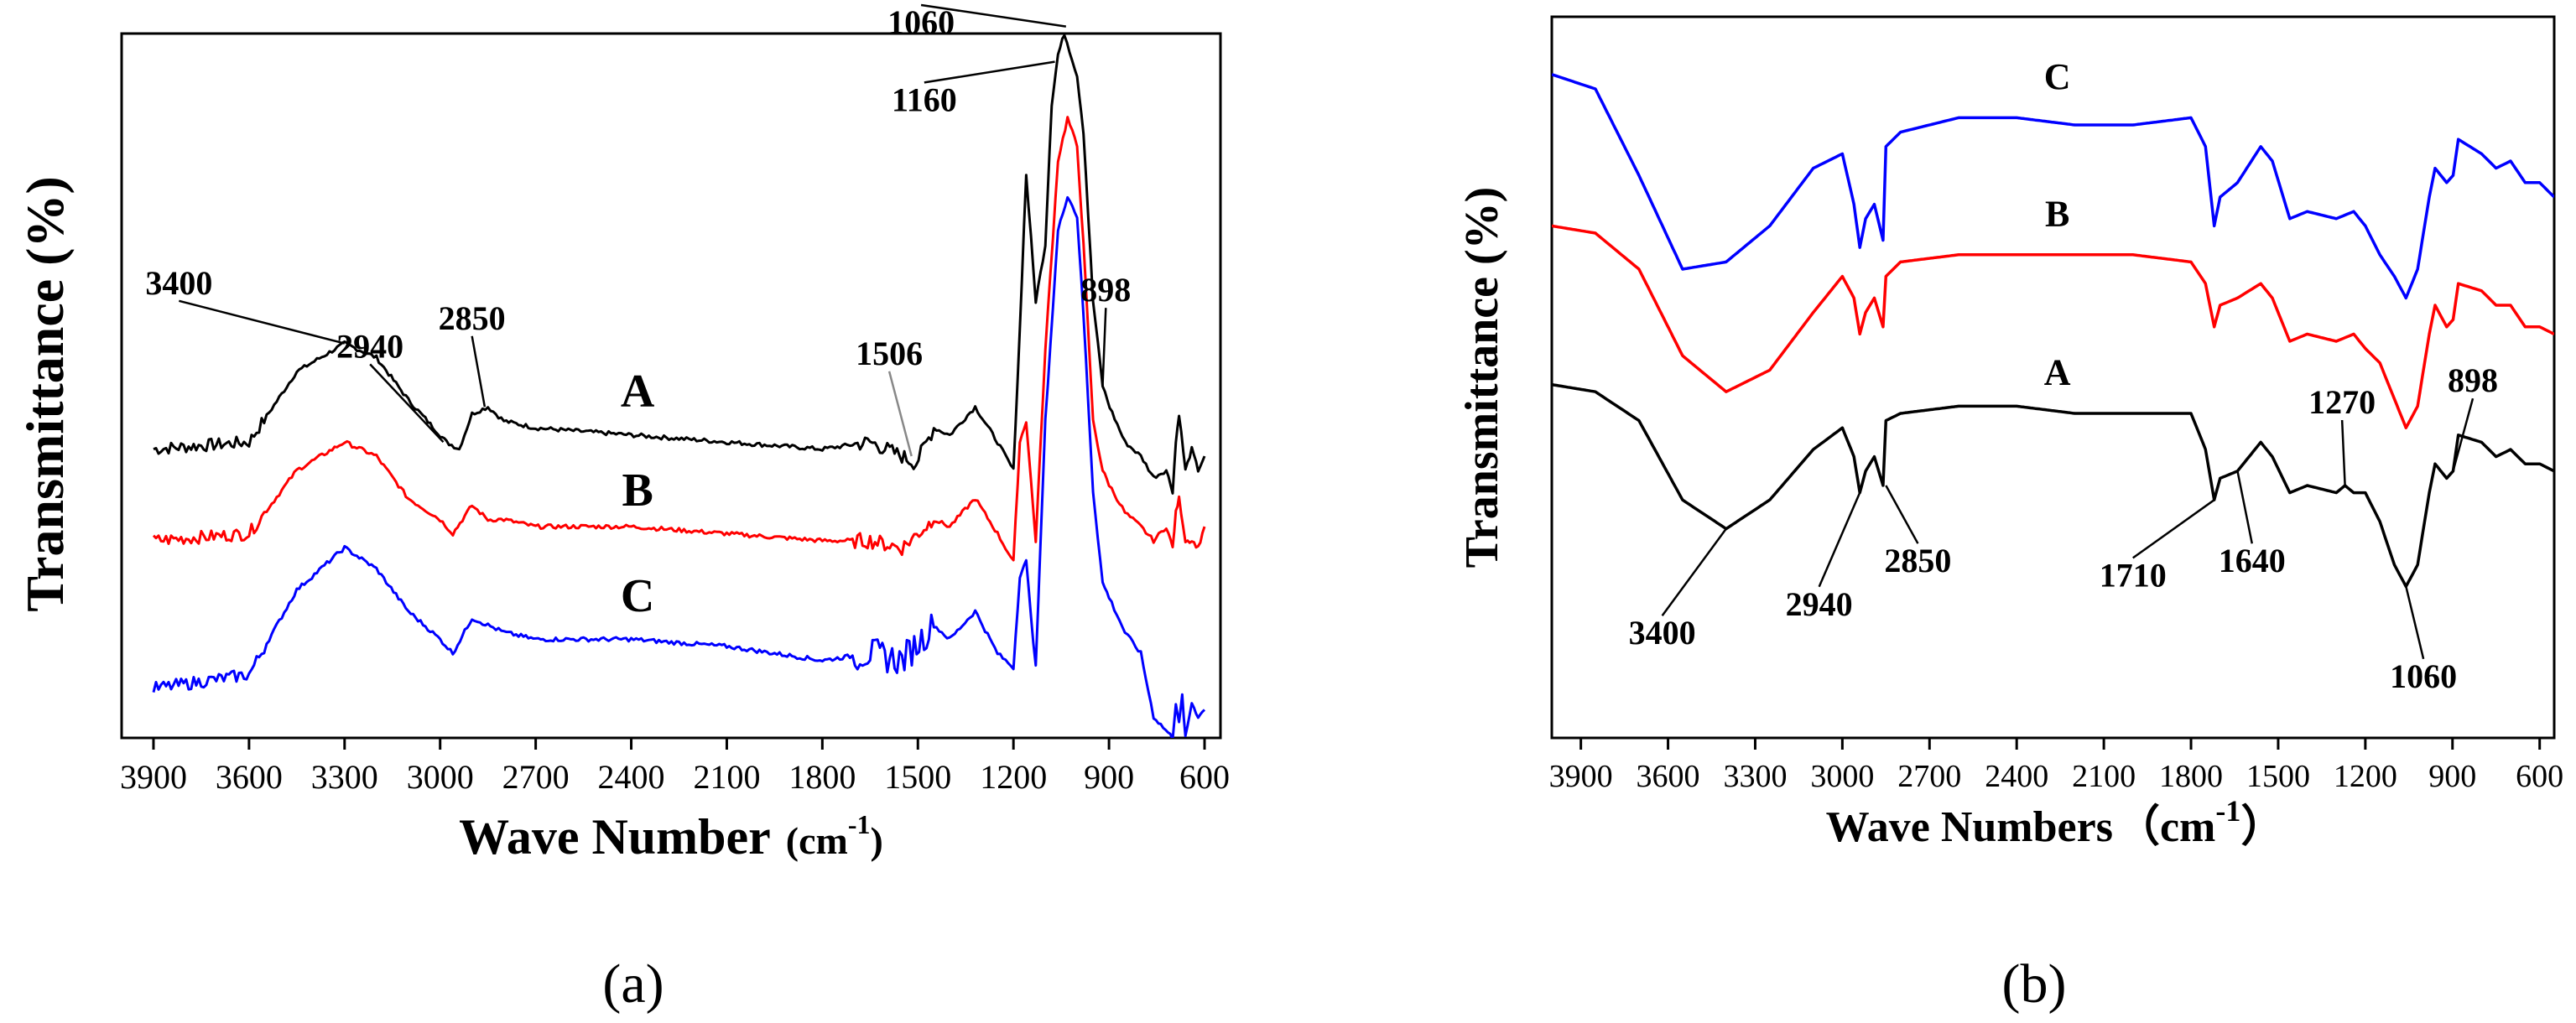 The height and width of the screenshot is (1023, 2576). I want to click on b-x-tick-label: 2400, so click(2016, 777).